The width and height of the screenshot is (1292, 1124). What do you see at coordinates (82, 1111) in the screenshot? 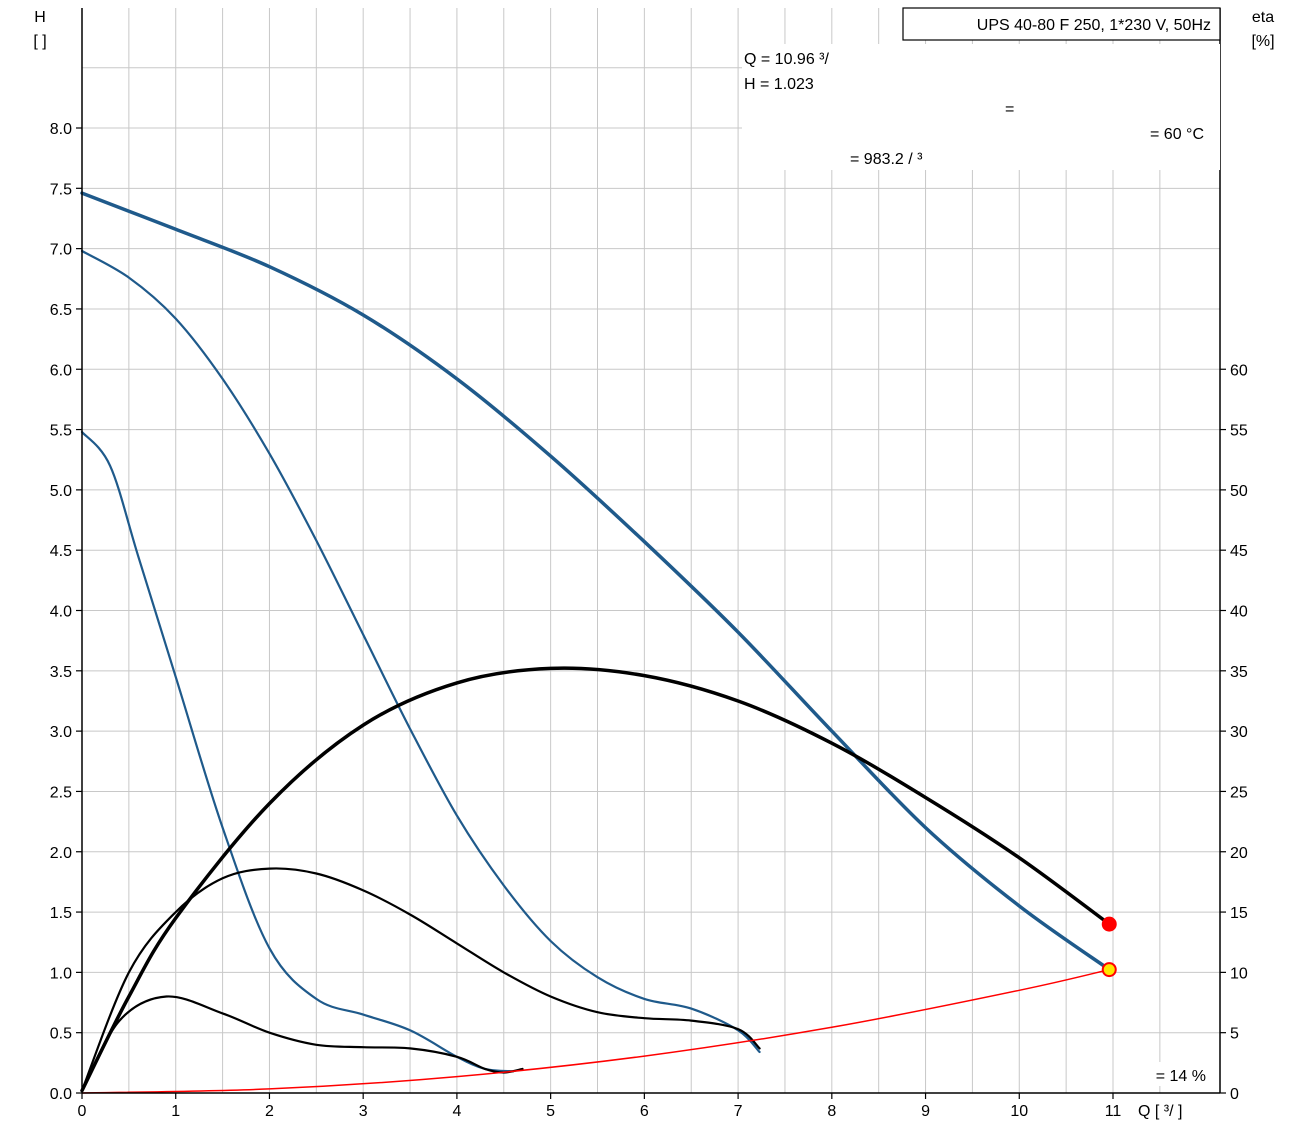
I see `x-tick-label: 0` at bounding box center [82, 1111].